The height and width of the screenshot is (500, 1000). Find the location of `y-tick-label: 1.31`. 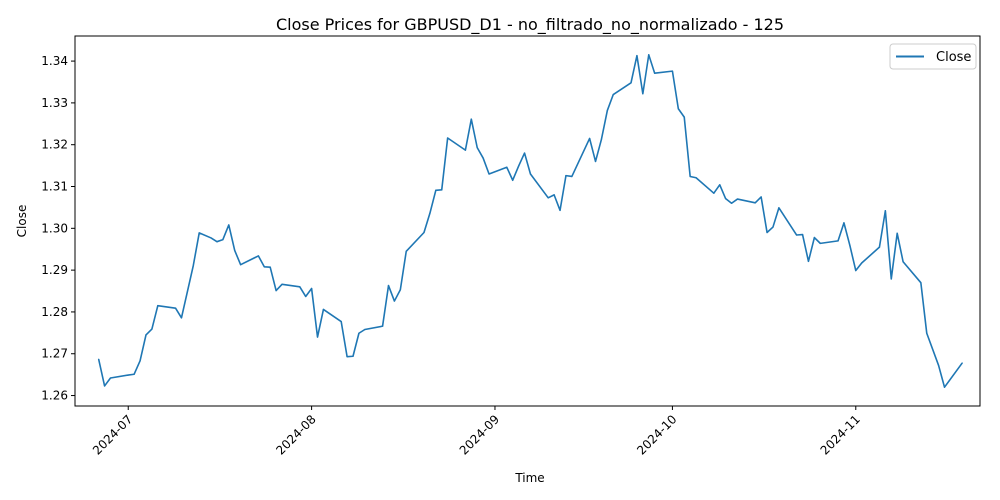

y-tick-label: 1.31 is located at coordinates (54, 187).